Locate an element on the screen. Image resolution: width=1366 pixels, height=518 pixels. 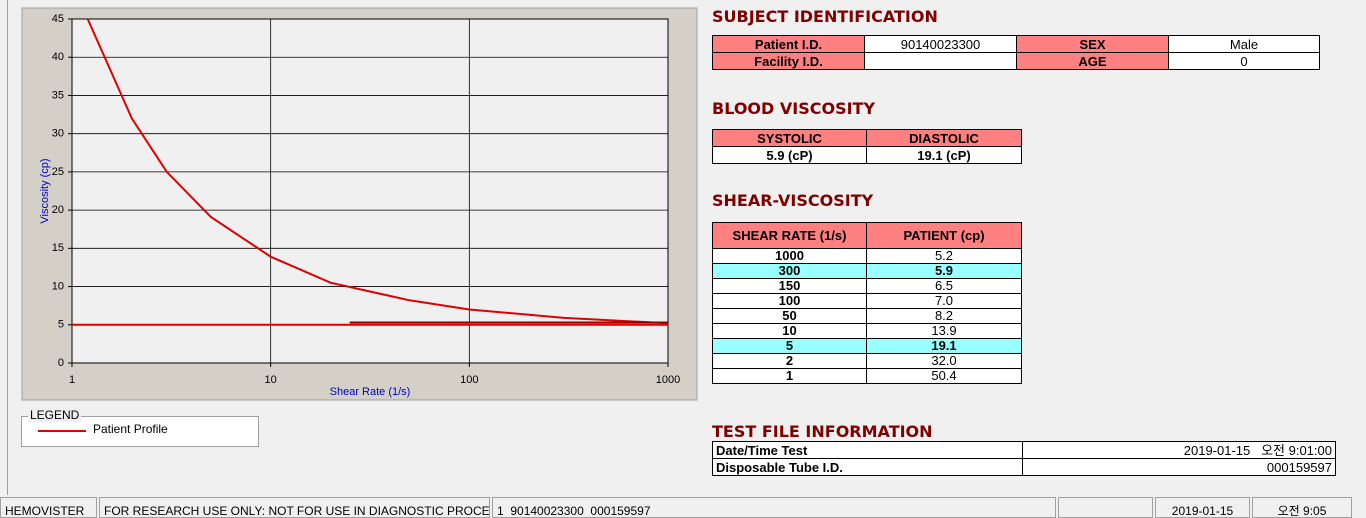
viscosity: 6.5 is located at coordinates (944, 286).